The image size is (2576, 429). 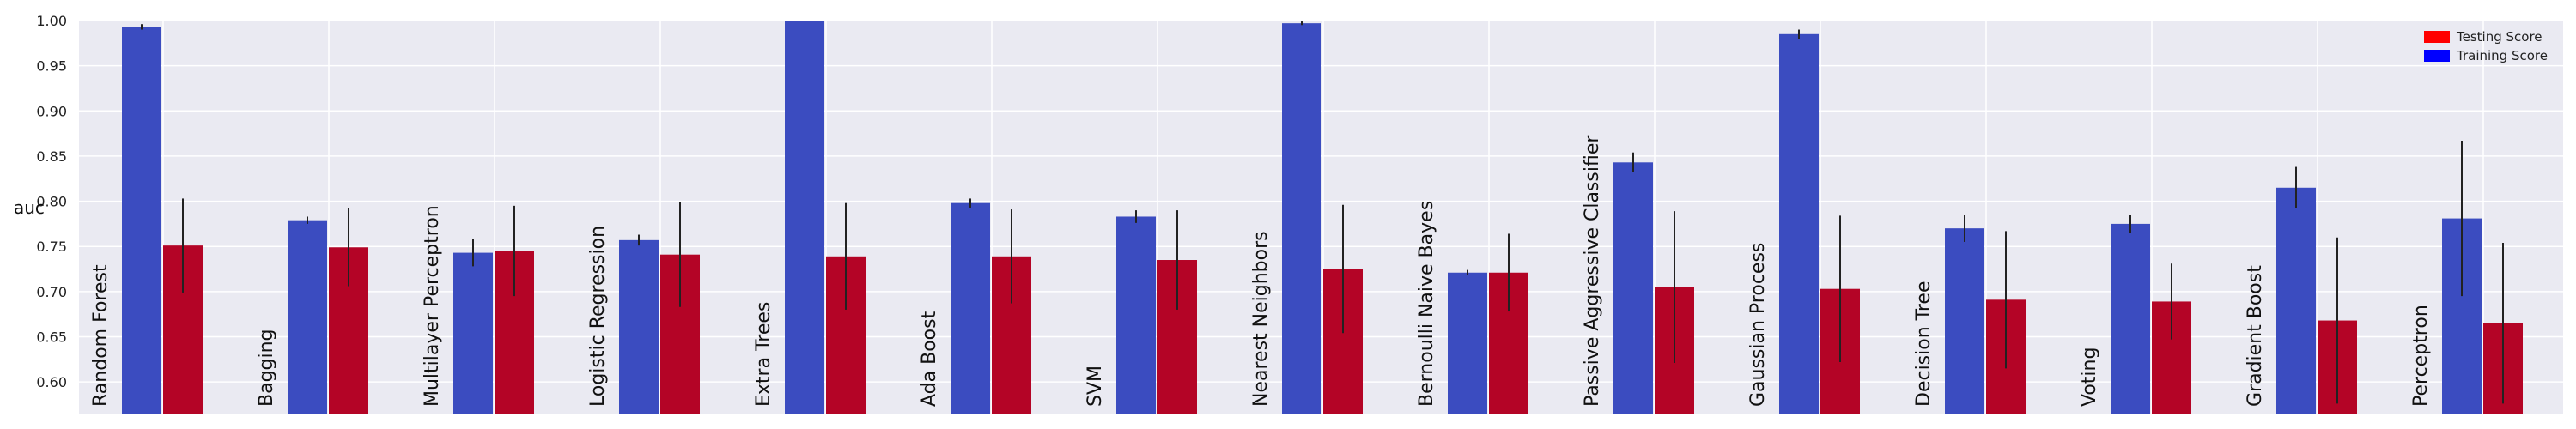 I want to click on category-label: Perceptron, so click(x=2421, y=356).